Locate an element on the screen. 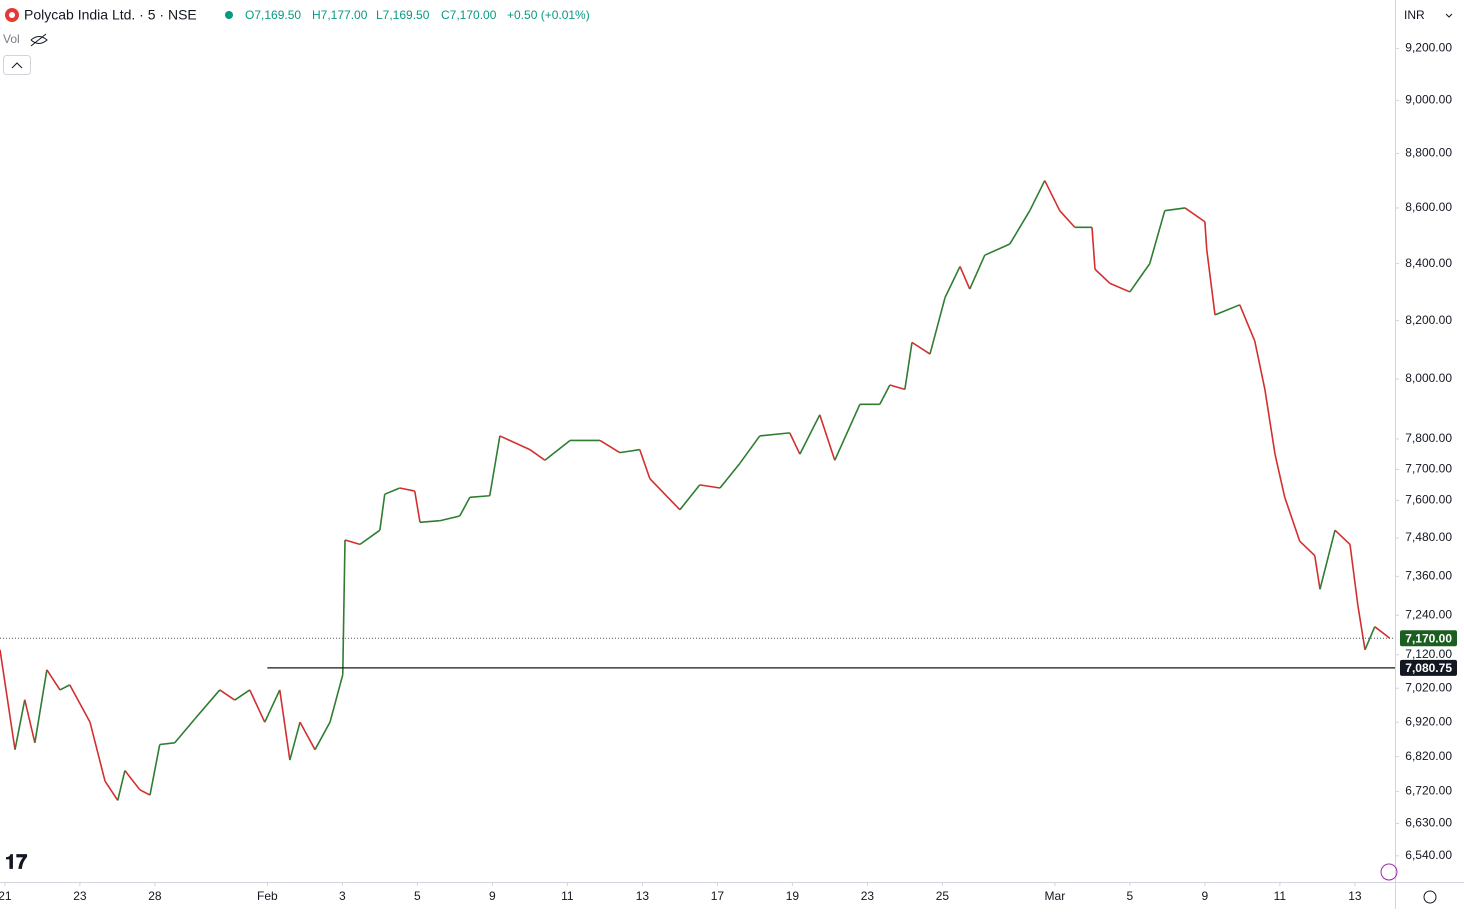 The height and width of the screenshot is (914, 1464). last-price-label: 7,170.00 is located at coordinates (1428, 638).